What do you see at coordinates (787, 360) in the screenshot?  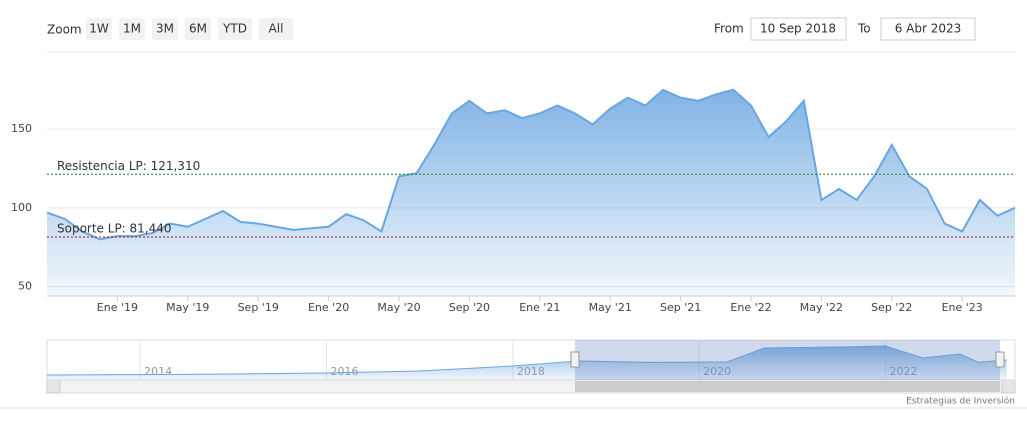 I see `navigator-mask` at bounding box center [787, 360].